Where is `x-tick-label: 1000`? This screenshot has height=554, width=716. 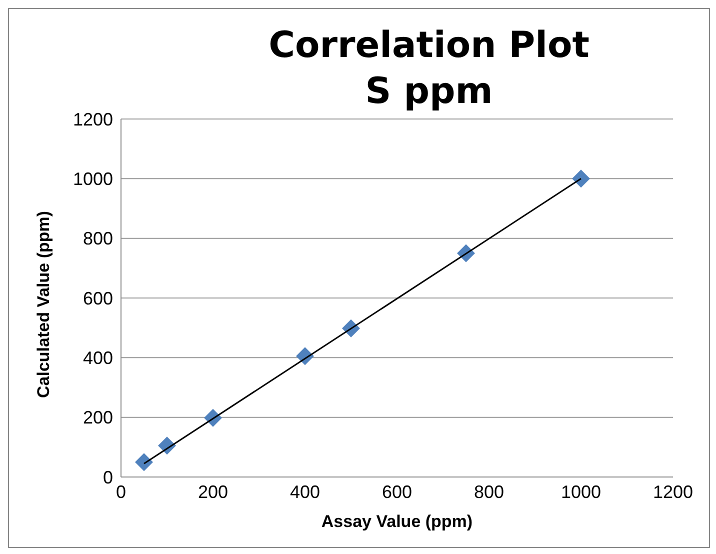
x-tick-label: 1000 is located at coordinates (581, 492).